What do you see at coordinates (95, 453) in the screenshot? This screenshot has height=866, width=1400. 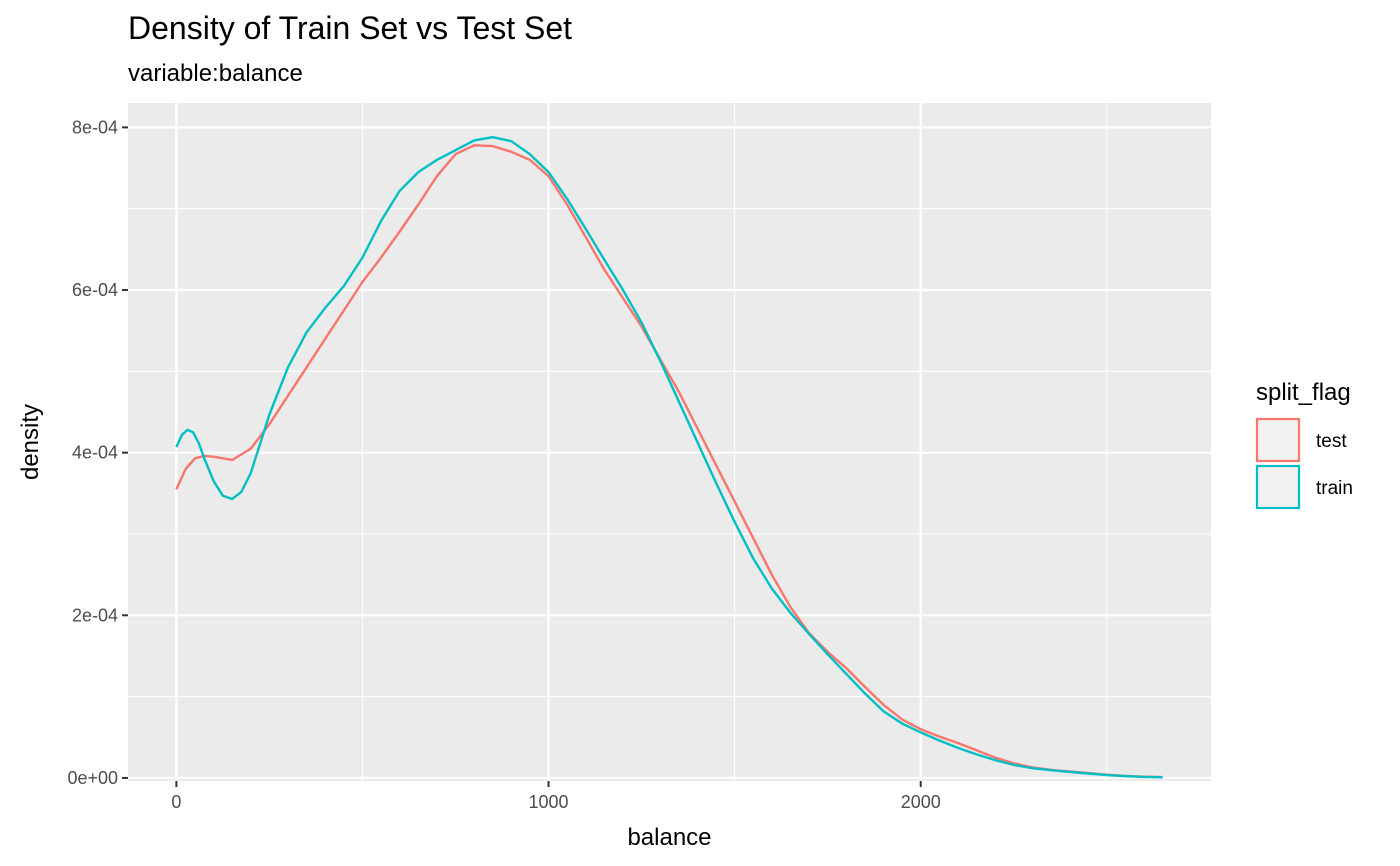 I see `y-tick-label: 4e-04` at bounding box center [95, 453].